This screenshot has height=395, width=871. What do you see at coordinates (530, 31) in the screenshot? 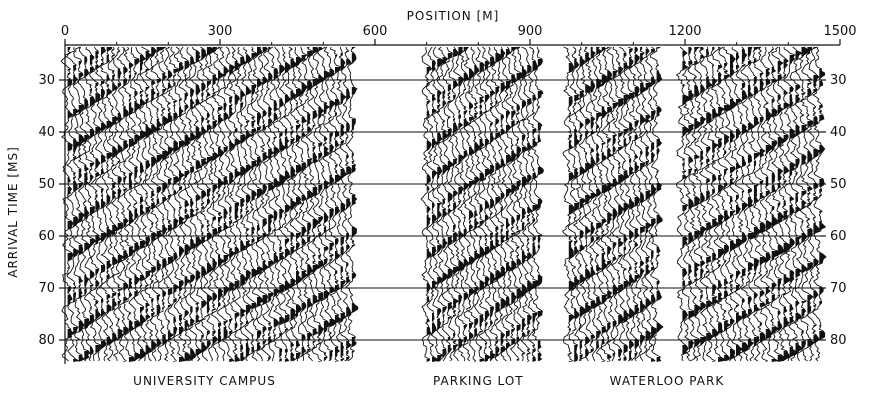
I see `x-tick-label: 900` at bounding box center [530, 31].